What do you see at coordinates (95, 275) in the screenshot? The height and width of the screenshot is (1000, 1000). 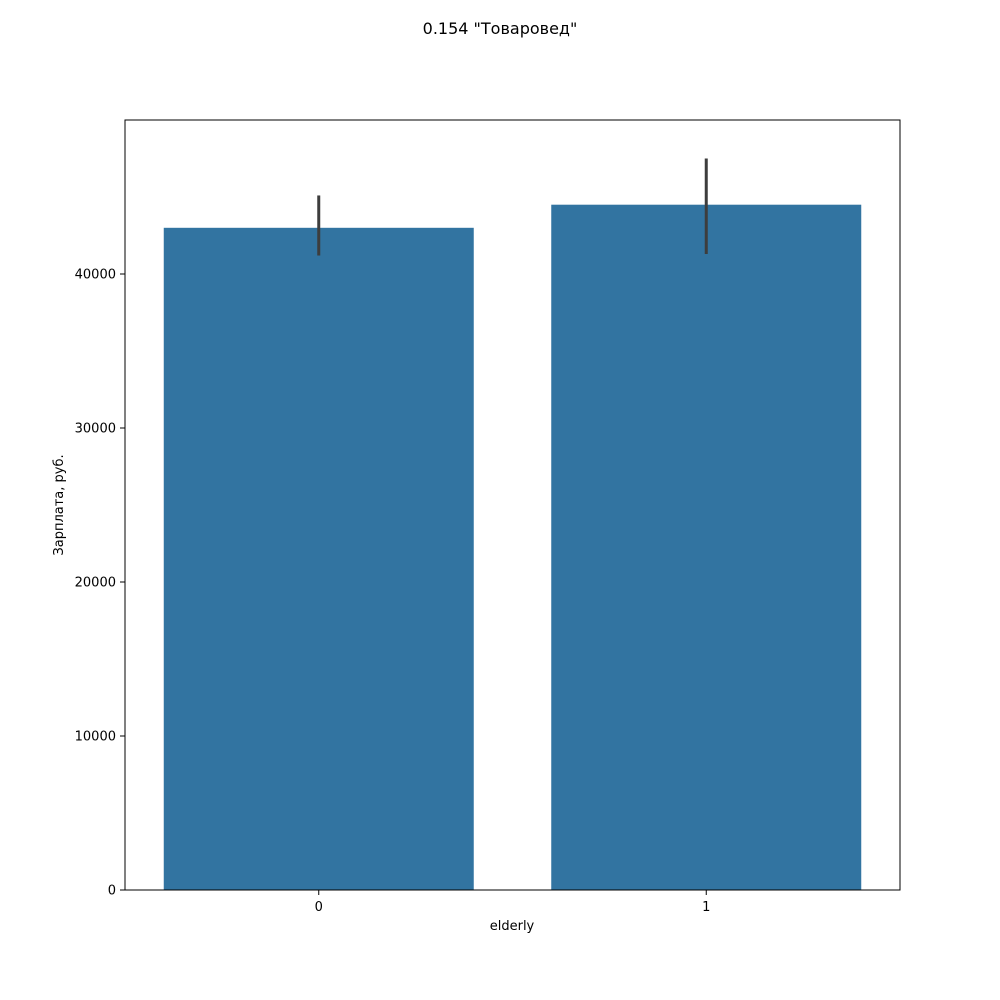 I see `y-tick-label: 40000` at bounding box center [95, 275].